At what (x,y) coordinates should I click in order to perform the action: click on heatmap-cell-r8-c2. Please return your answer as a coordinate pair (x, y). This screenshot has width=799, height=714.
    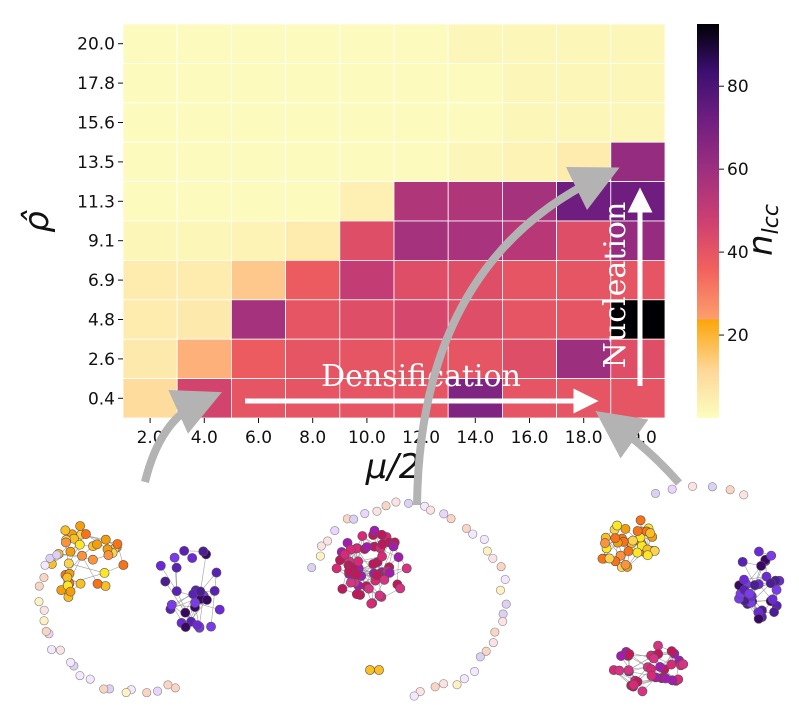
    Looking at the image, I should click on (258, 359).